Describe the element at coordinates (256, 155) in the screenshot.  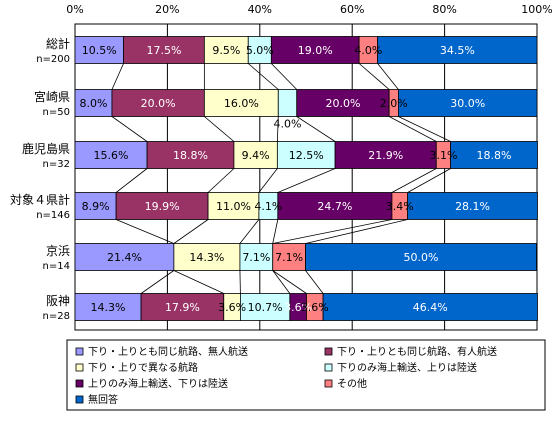
I see `data-label: 9.4%` at that location.